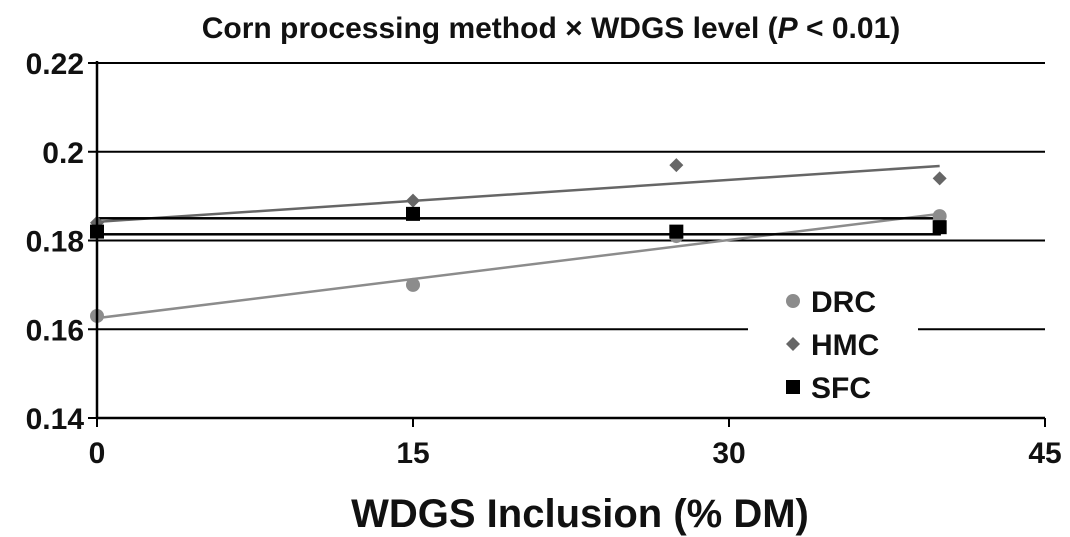 The width and height of the screenshot is (1070, 537). What do you see at coordinates (1044, 453) in the screenshot?
I see `x-tick-label-45: 45` at bounding box center [1044, 453].